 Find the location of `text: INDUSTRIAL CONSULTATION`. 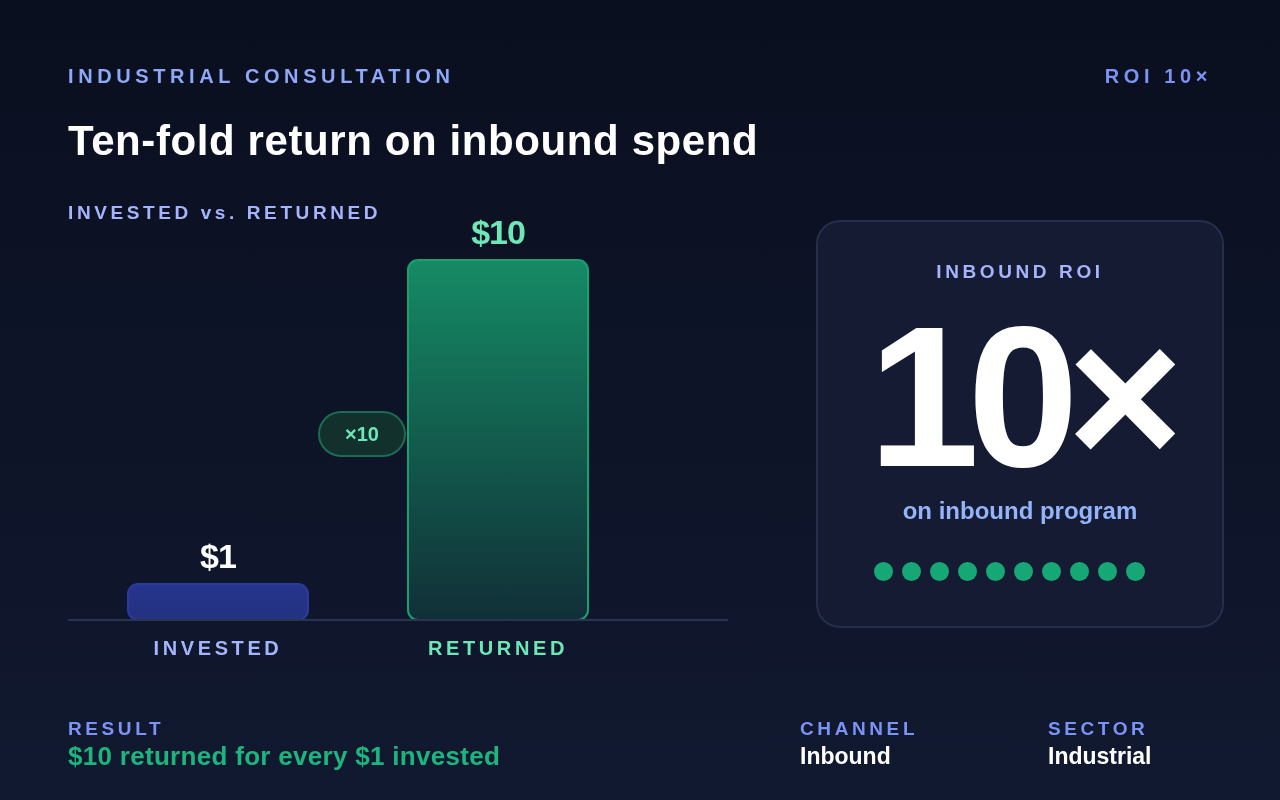

text: INDUSTRIAL CONSULTATION is located at coordinates (261, 76).